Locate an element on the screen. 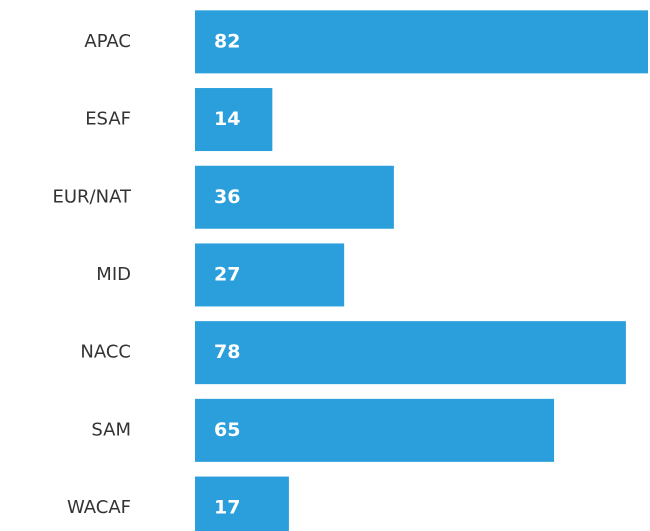 This screenshot has height=531, width=650. value-label: 78 is located at coordinates (227, 352).